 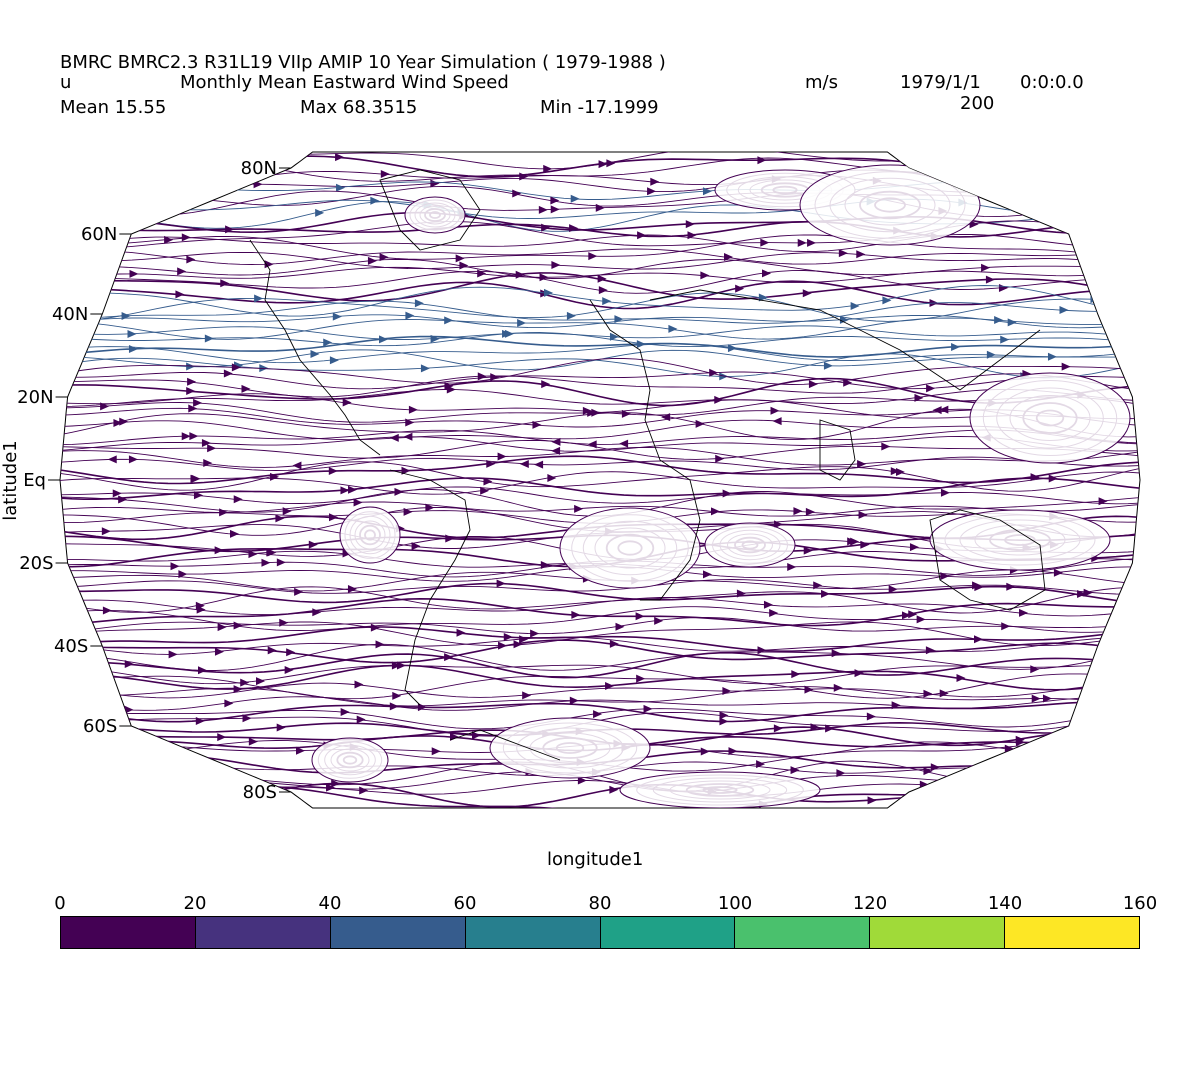 I want to click on mean-stat: Mean 15.55, so click(x=113, y=107).